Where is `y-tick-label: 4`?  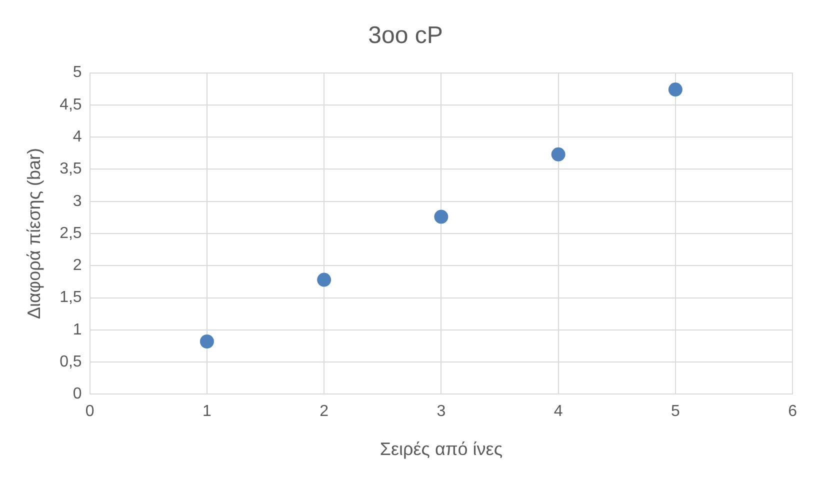 y-tick-label: 4 is located at coordinates (77, 137).